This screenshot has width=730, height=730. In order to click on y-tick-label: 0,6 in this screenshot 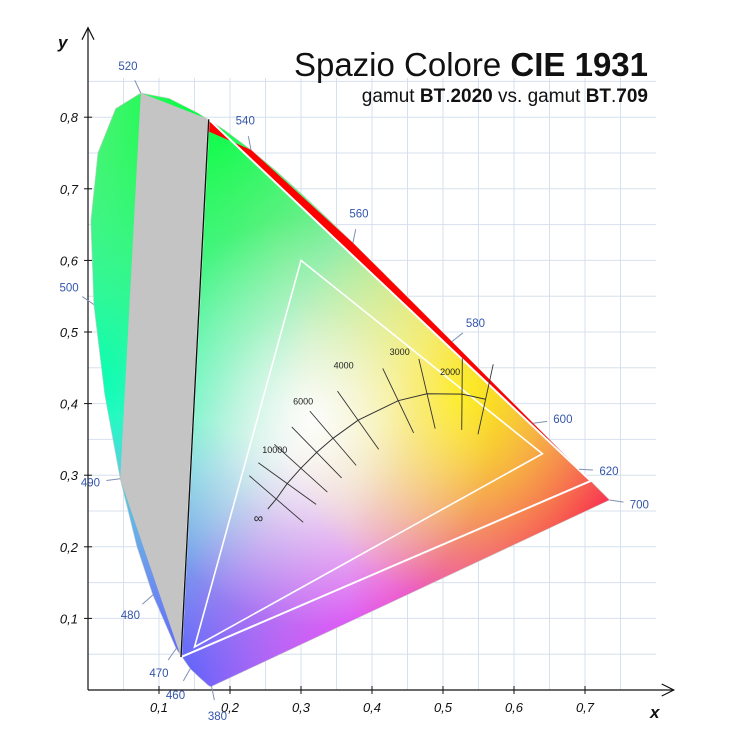, I will do `click(69, 260)`.